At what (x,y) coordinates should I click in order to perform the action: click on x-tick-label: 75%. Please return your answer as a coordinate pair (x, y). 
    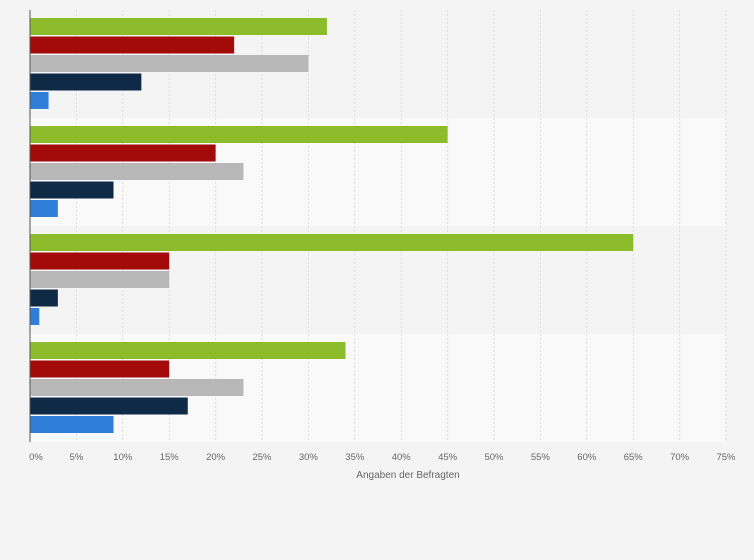
    Looking at the image, I should click on (726, 457).